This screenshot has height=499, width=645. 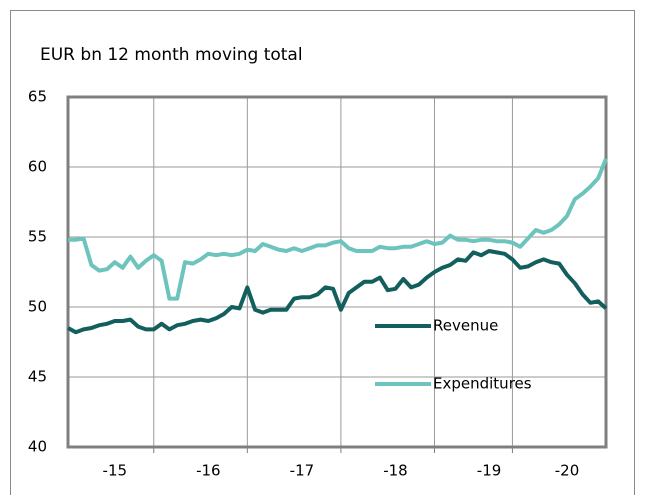 I want to click on y-tick-label: 45, so click(x=37, y=377).